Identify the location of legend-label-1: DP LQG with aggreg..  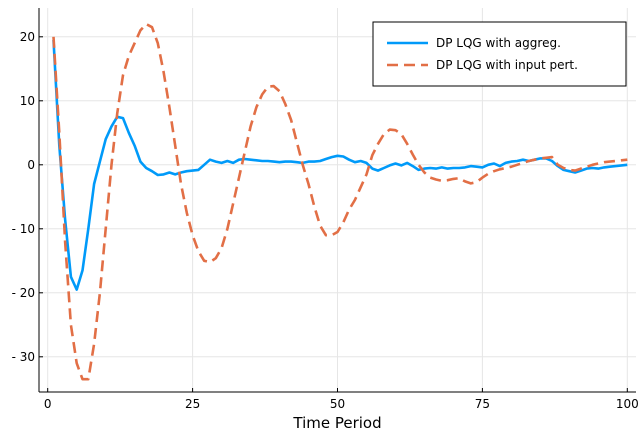
(498, 43).